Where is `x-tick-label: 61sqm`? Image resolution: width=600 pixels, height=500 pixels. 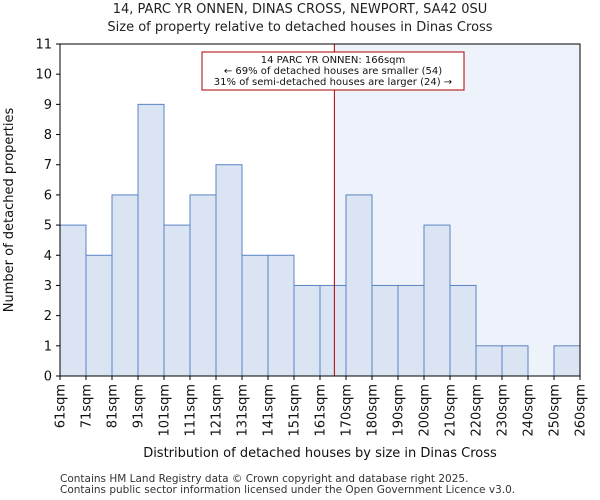 x-tick-label: 61sqm is located at coordinates (61, 406).